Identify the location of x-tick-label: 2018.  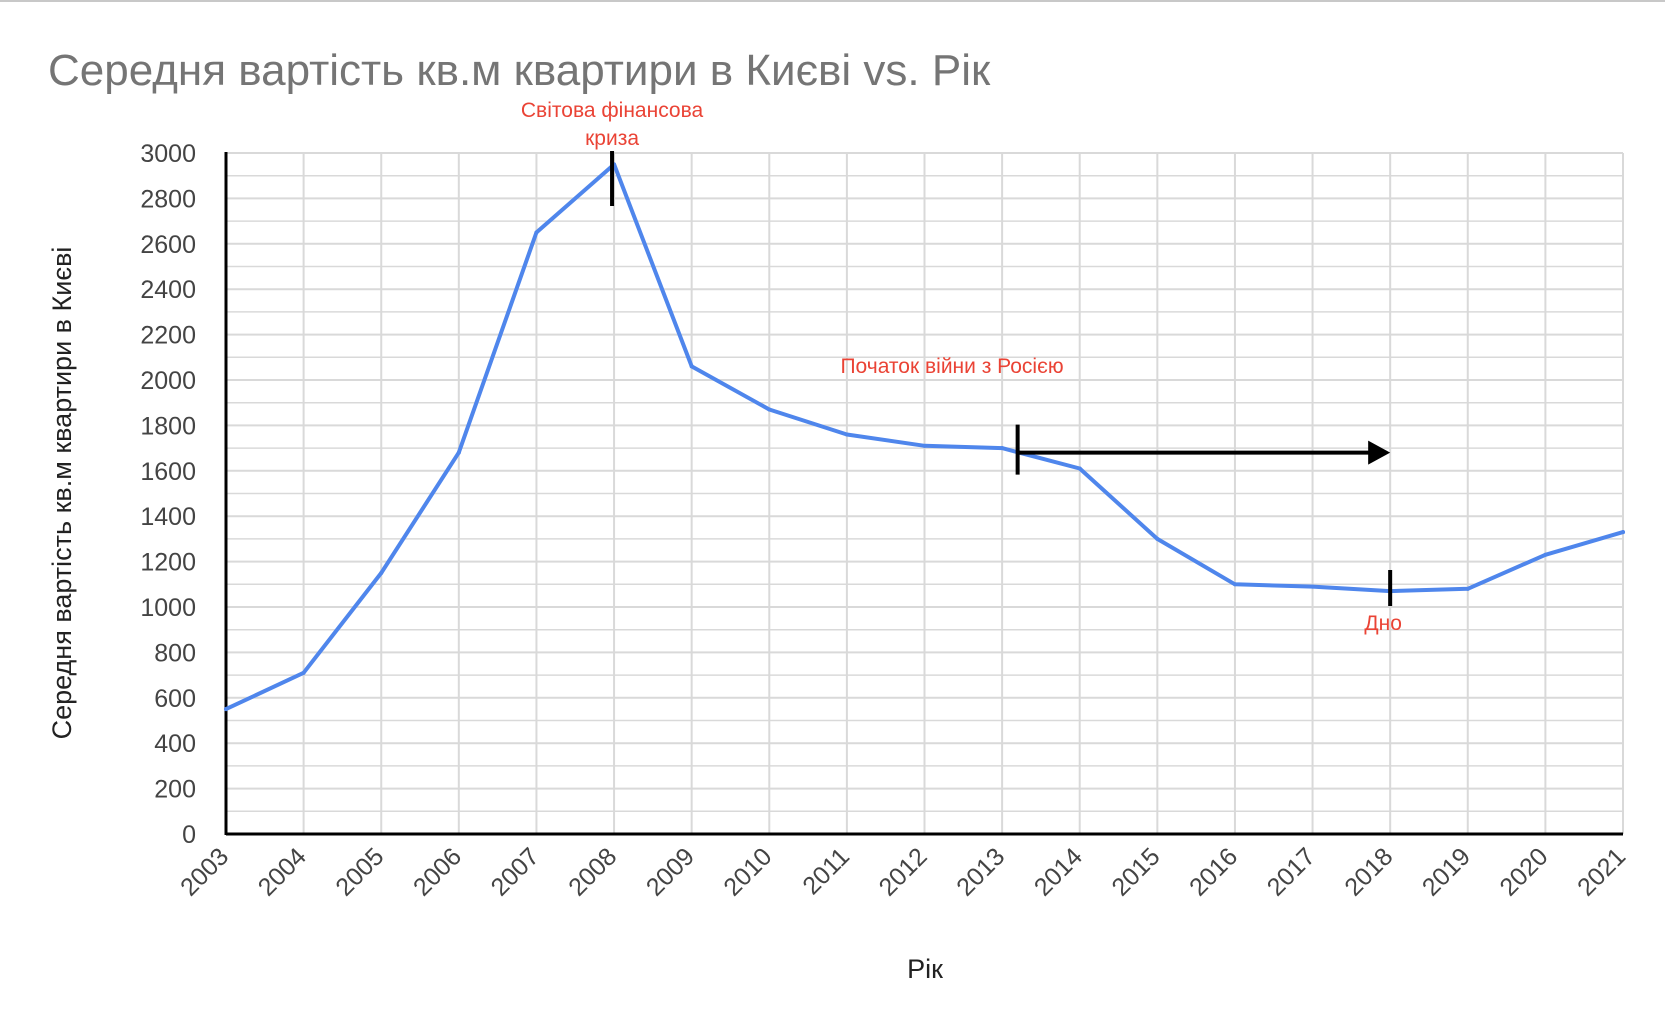
(1368, 871).